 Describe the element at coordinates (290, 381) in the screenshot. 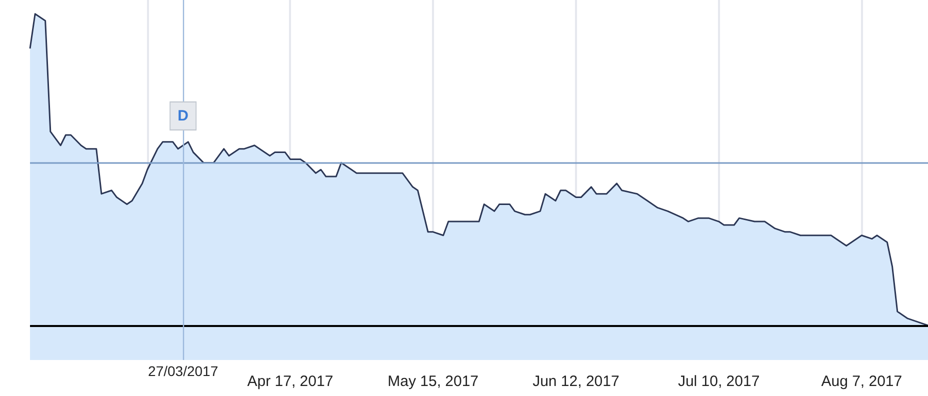

I see `x-tick-label: Apr 17, 2017` at that location.